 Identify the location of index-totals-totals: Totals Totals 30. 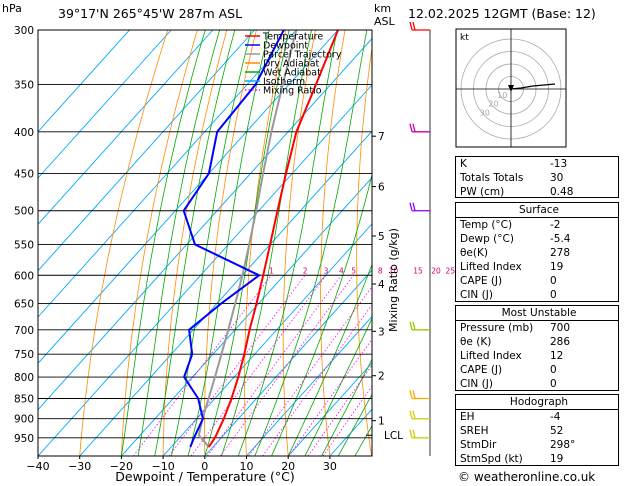
(512, 178).